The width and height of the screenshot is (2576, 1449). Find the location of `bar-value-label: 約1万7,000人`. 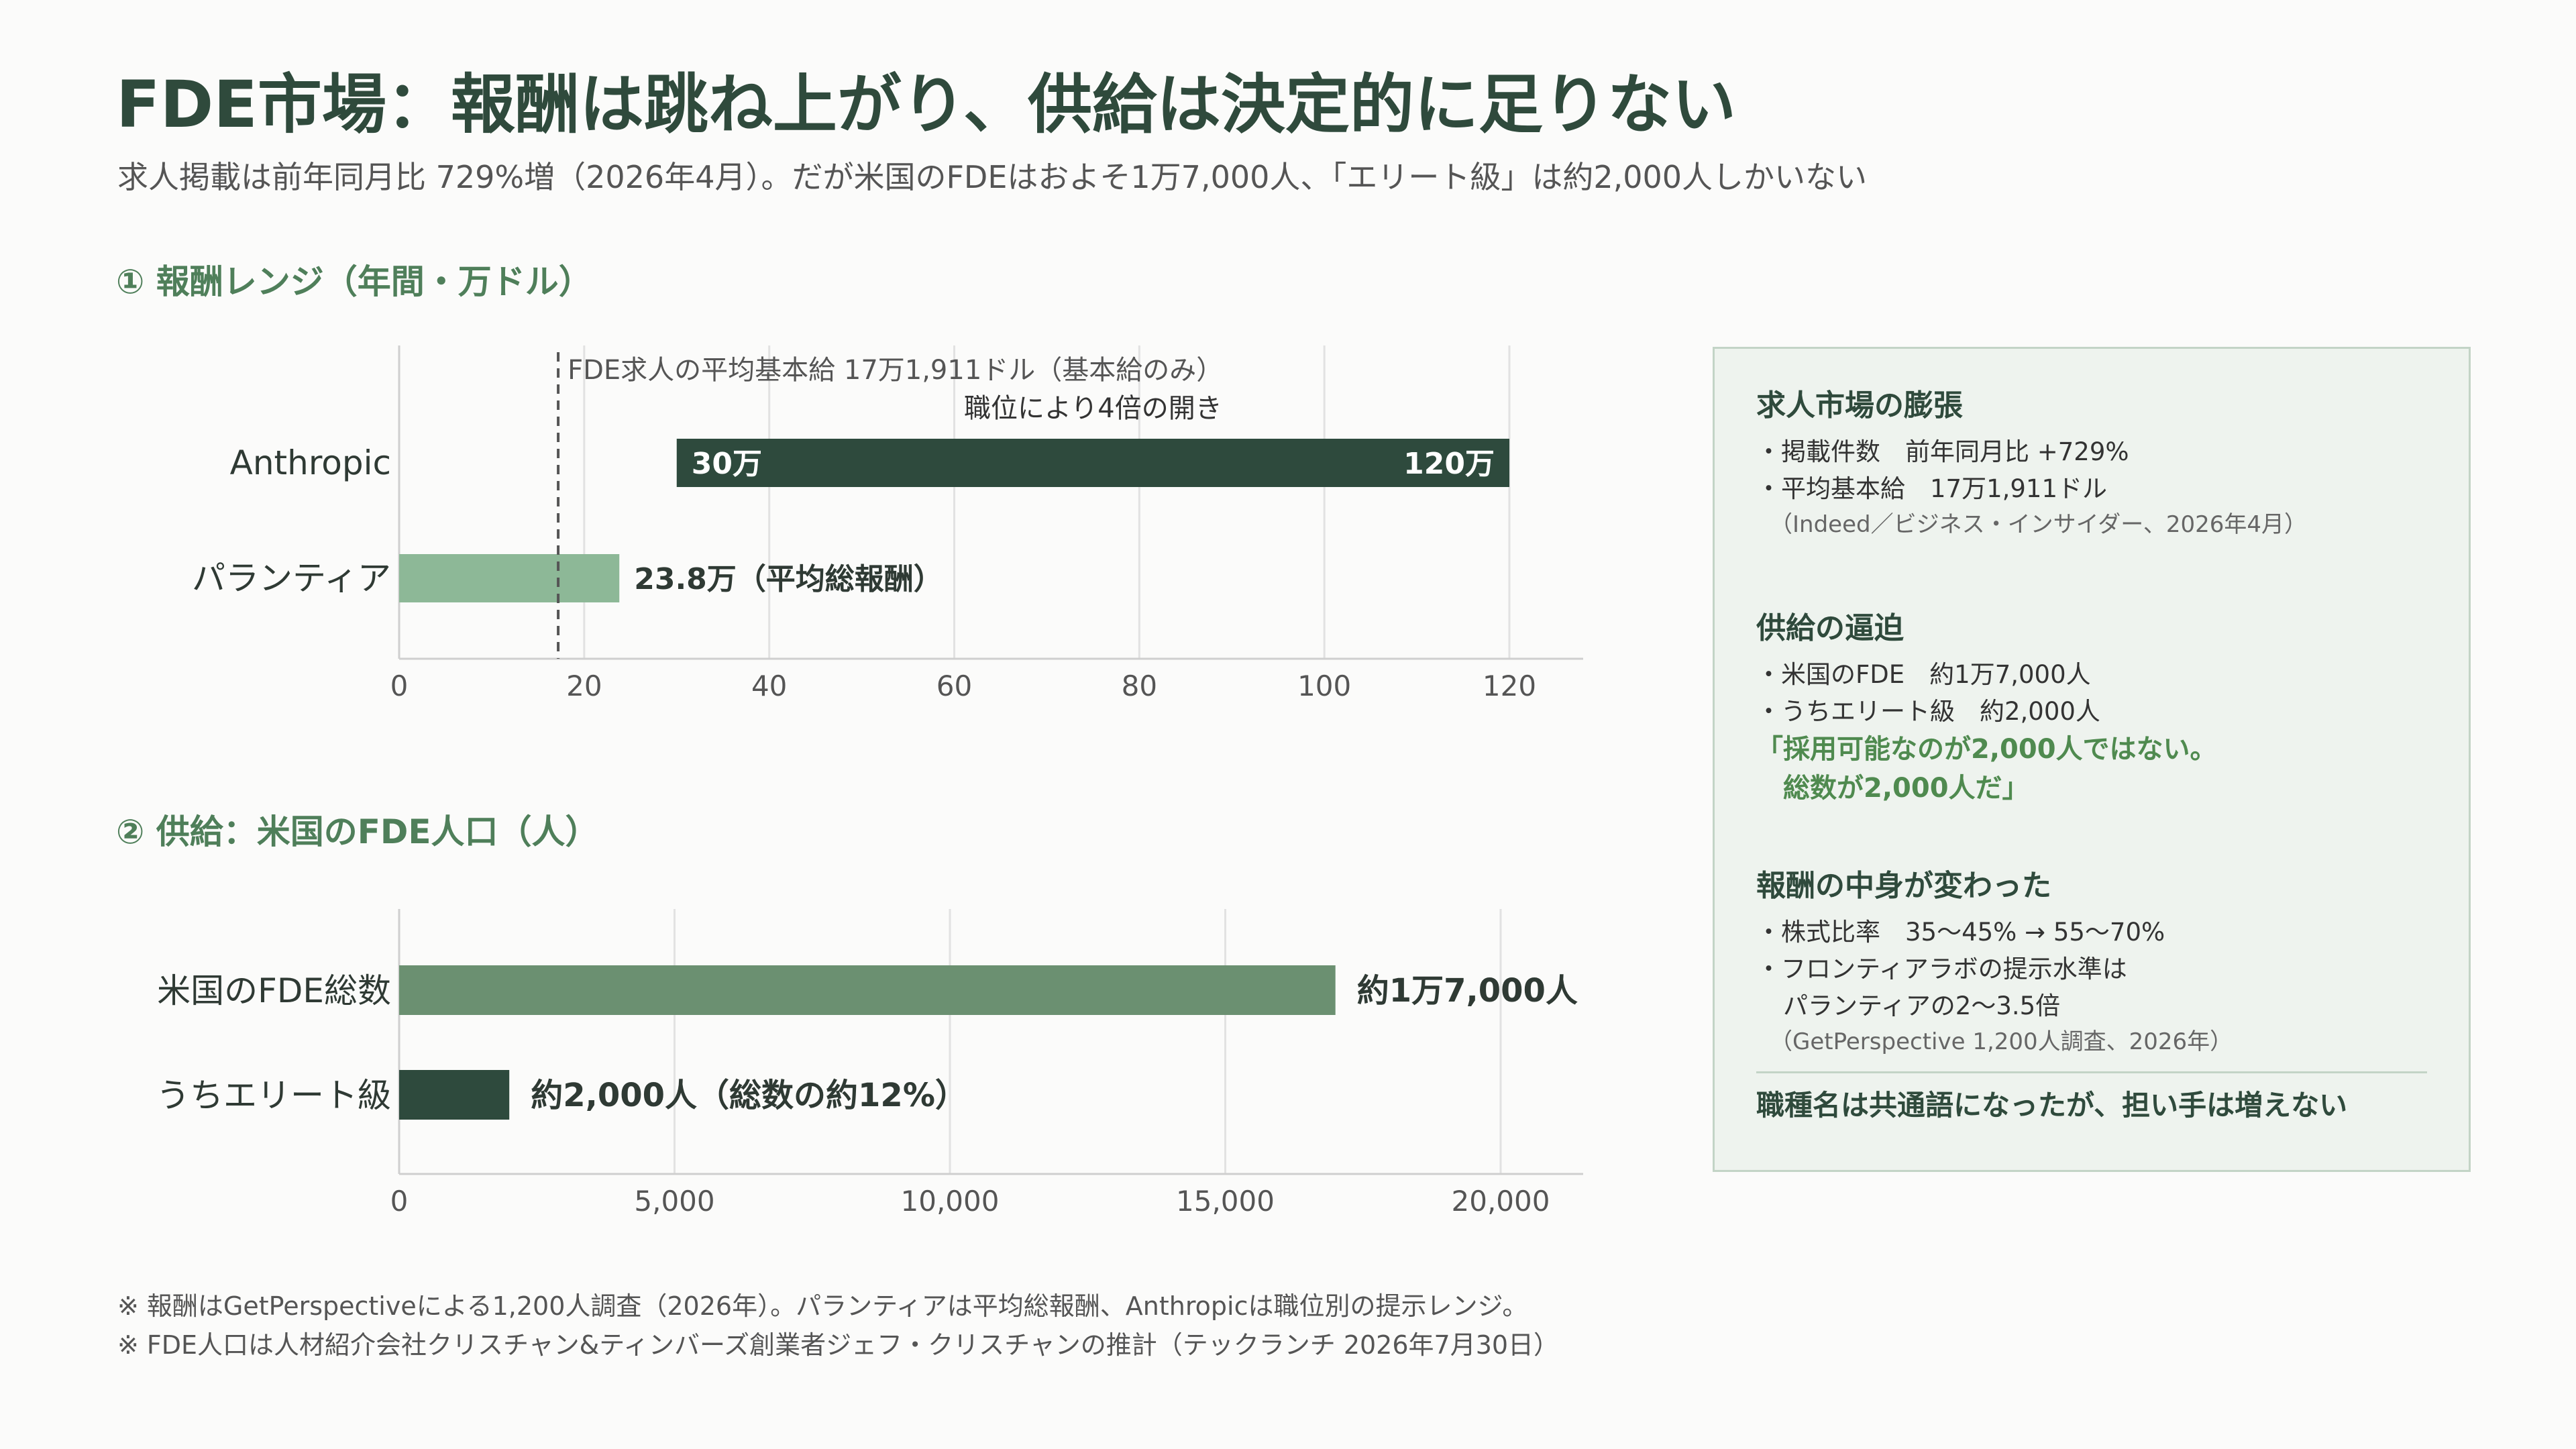

bar-value-label: 約1万7,000人 is located at coordinates (1467, 991).